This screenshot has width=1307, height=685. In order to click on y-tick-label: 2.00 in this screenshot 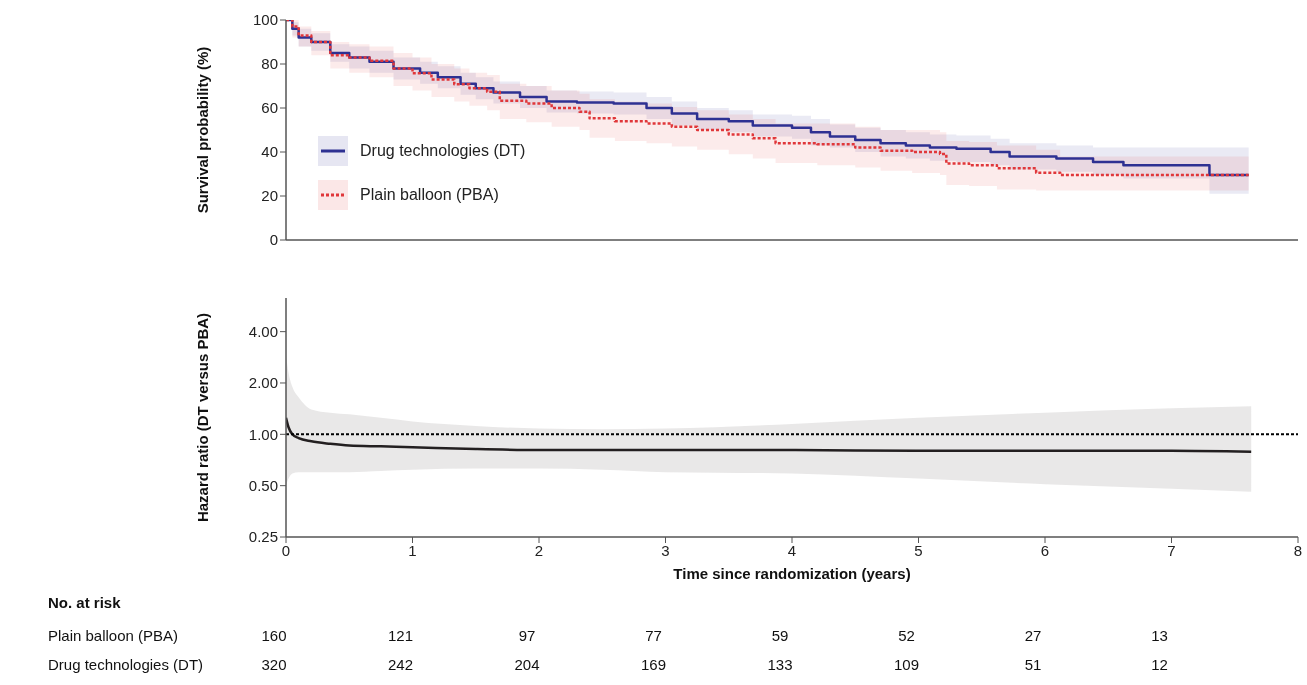, I will do `click(263, 383)`.